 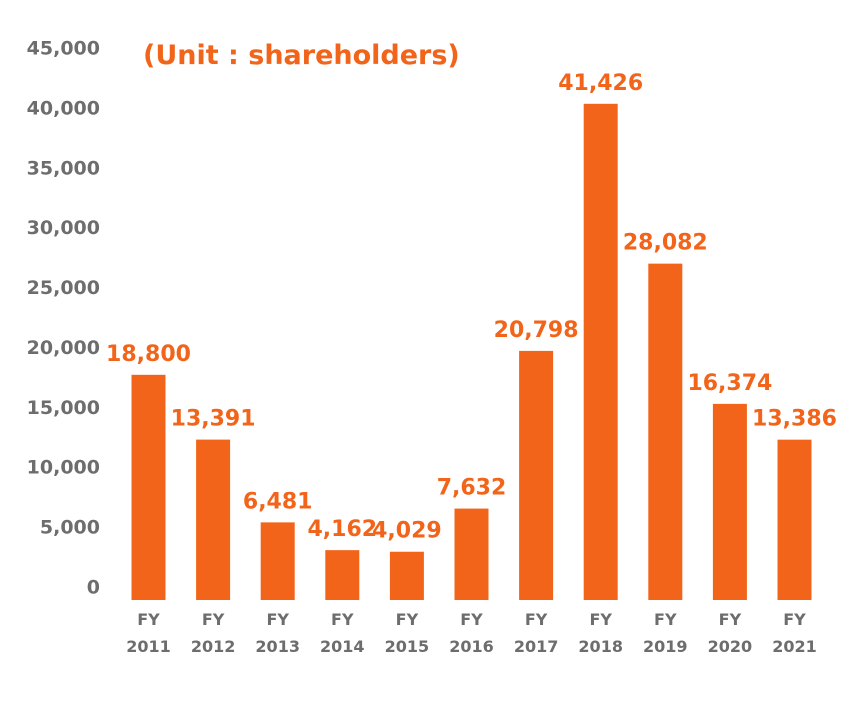 What do you see at coordinates (407, 531) in the screenshot?
I see `data-label: 4,029` at bounding box center [407, 531].